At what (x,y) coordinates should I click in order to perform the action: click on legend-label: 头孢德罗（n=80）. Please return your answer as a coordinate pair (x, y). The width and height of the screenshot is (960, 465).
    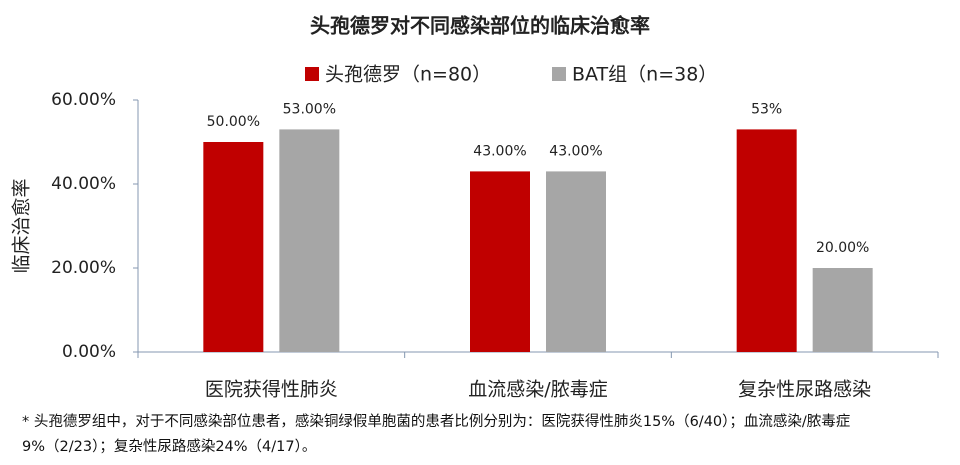
    Looking at the image, I should click on (408, 75).